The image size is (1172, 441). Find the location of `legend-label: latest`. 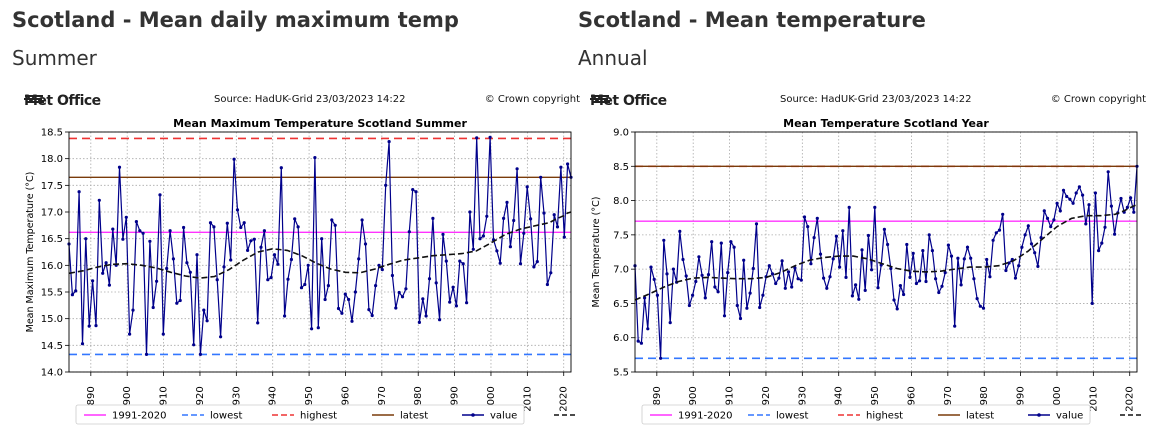

legend-label: latest is located at coordinates (980, 416).